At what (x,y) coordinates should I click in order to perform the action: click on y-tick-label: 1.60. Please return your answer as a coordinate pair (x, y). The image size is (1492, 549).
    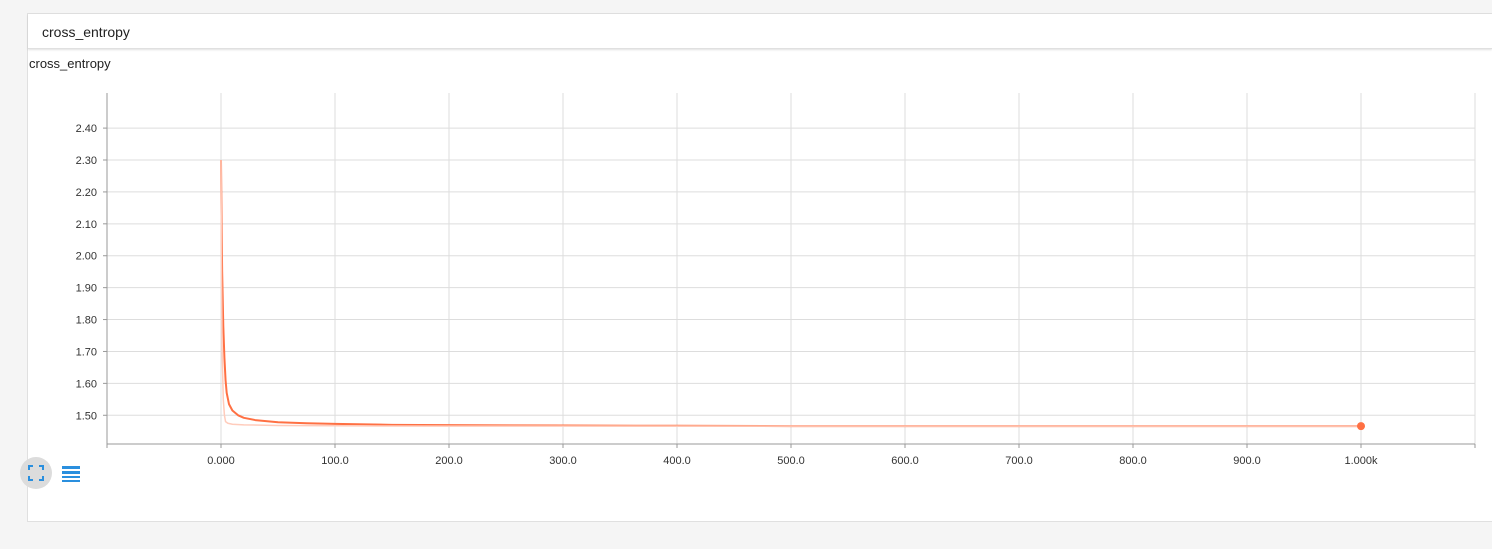
    Looking at the image, I should click on (86, 384).